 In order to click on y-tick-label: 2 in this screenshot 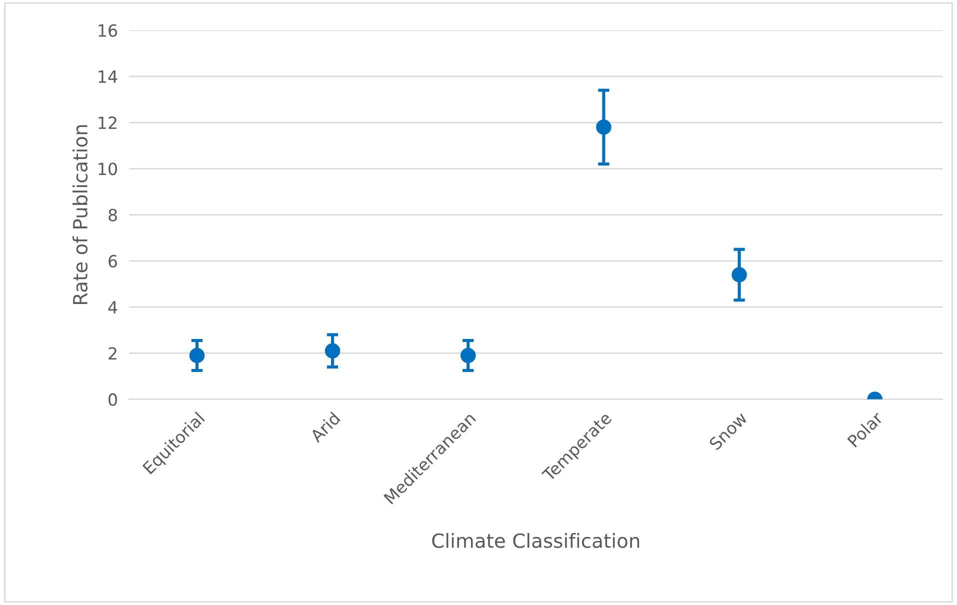, I will do `click(112, 353)`.